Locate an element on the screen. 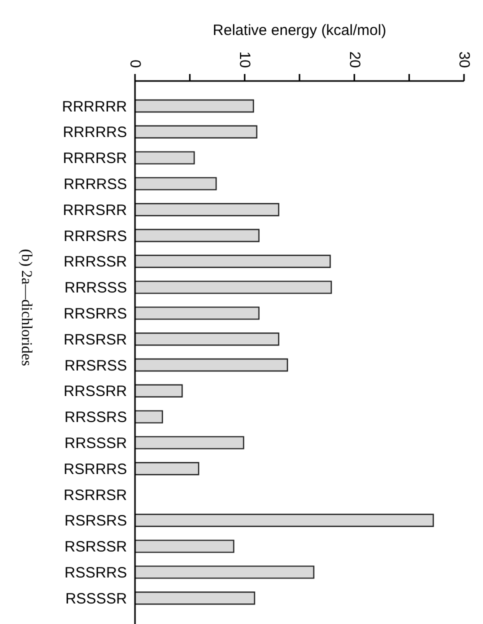  y-tick-label: RRRRSS is located at coordinates (95, 184).